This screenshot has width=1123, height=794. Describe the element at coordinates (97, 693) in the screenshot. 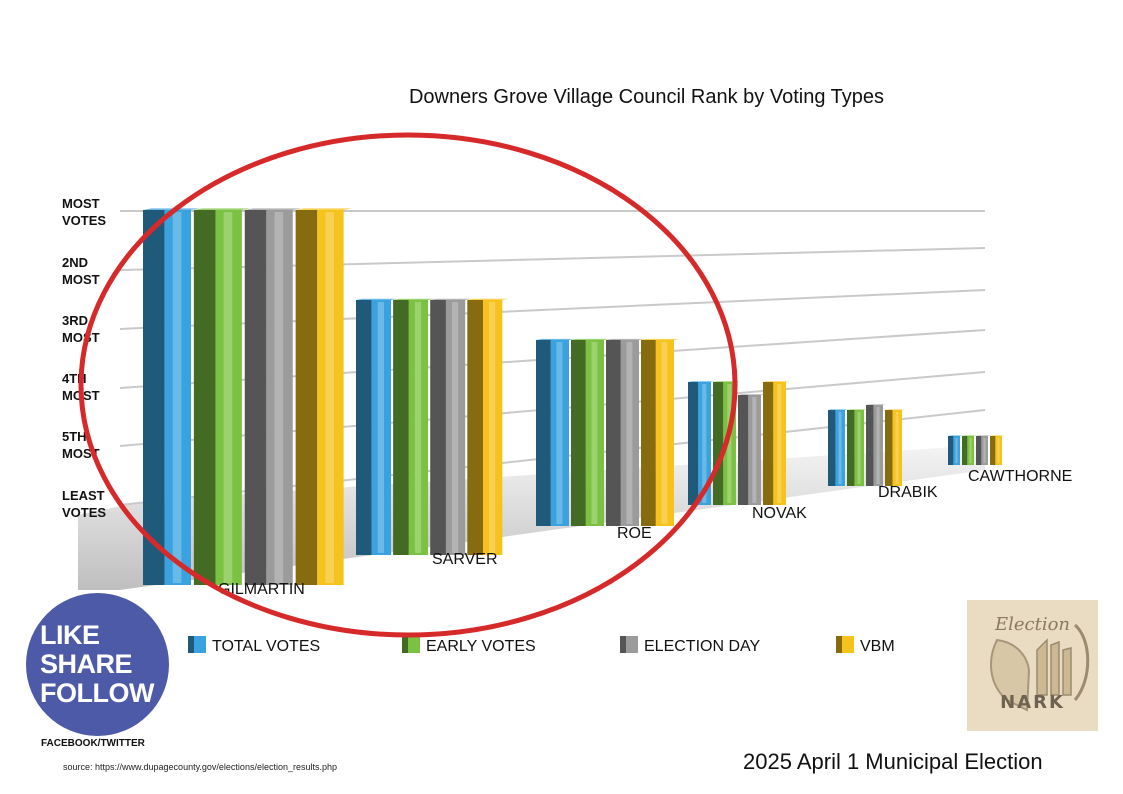

I see `badge-line-follow: FOLLOW` at that location.